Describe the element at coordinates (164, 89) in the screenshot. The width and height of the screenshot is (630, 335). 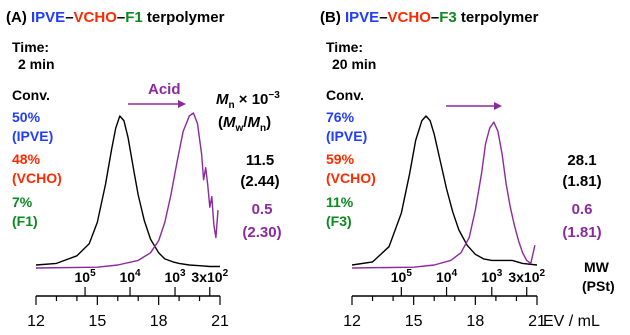
I see `panel-a-acid-label: Acid` at that location.